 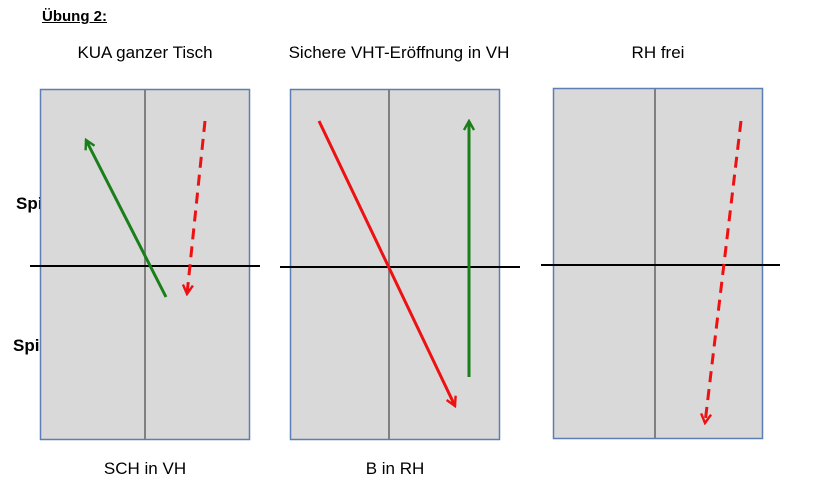 I want to click on panel-1-heading: KUA ganzer Tisch, so click(x=145, y=52).